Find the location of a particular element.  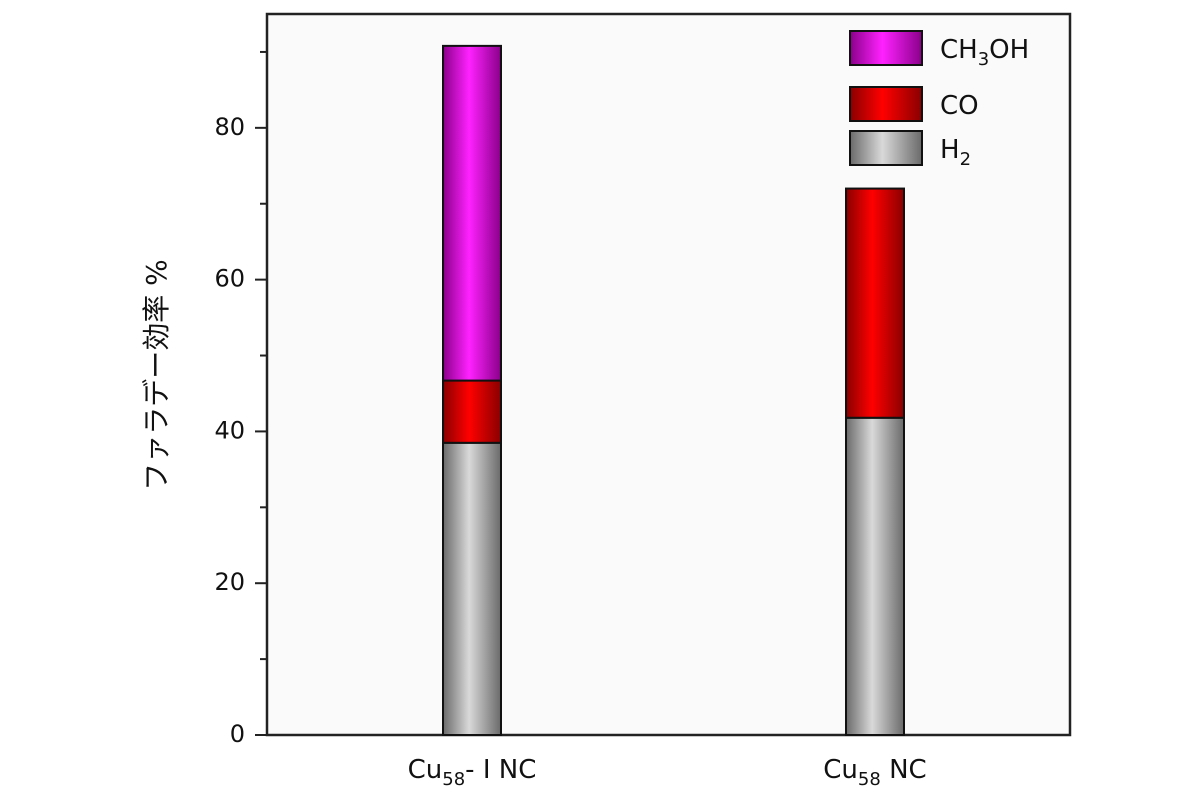

legend-swatch-co is located at coordinates (886, 104).